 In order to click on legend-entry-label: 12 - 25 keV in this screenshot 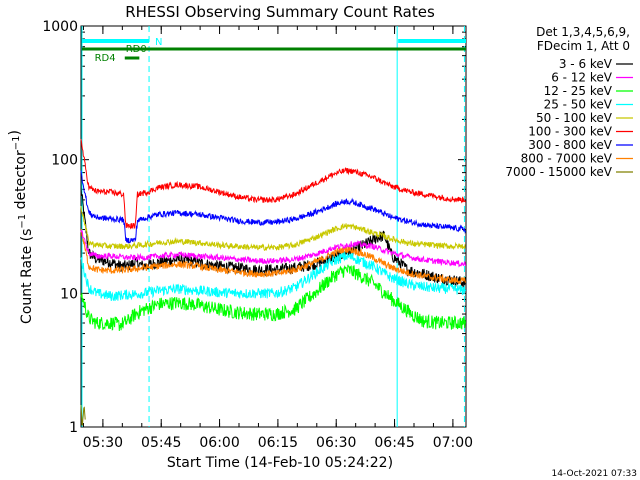, I will do `click(578, 91)`.